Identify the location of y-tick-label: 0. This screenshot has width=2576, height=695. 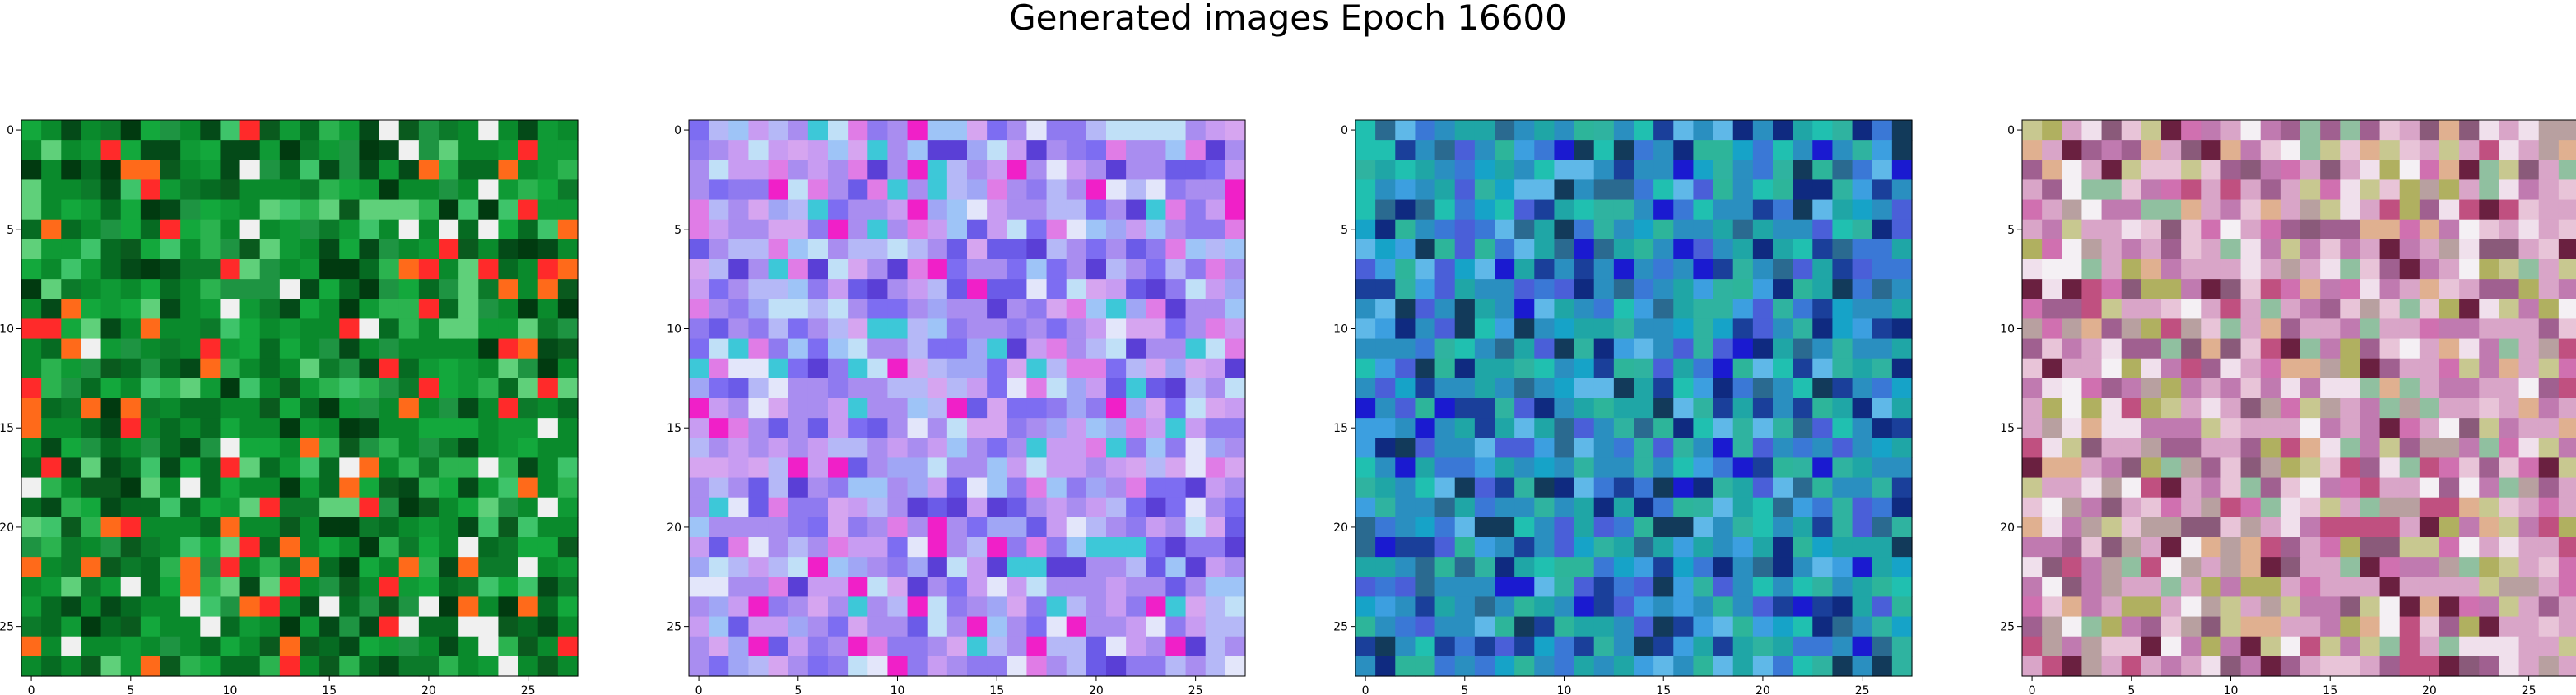
(1344, 130).